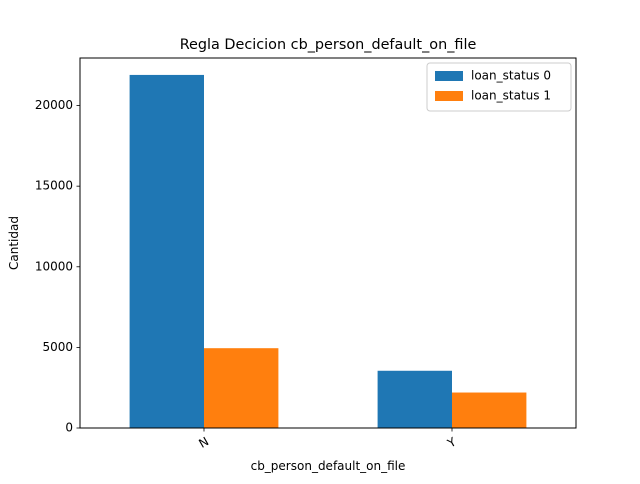 The width and height of the screenshot is (640, 484). I want to click on y-axis: 0 5000 10000 15000 20000, so click(57, 266).